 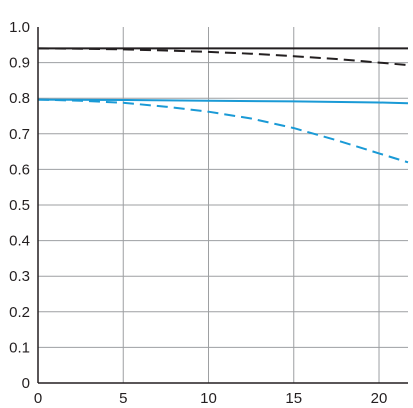 I want to click on y-tick-label: 0, so click(x=26, y=383).